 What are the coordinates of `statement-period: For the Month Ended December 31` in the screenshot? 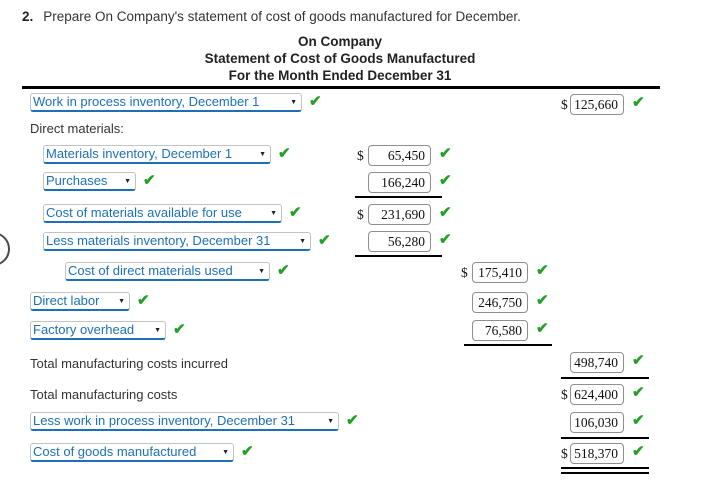 It's located at (340, 75).